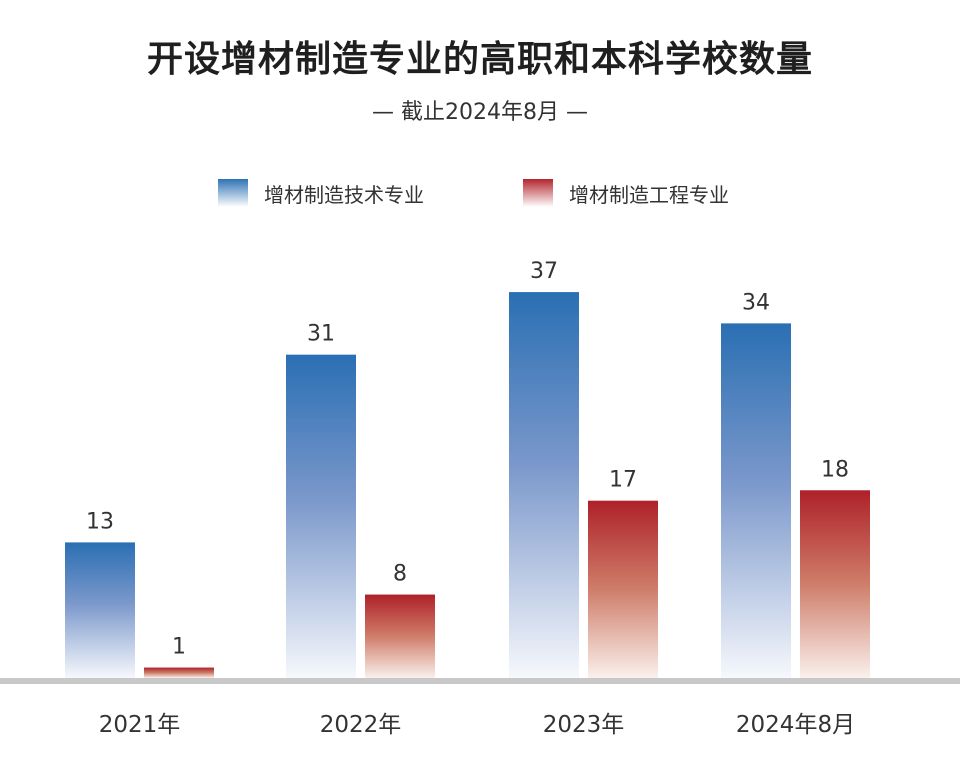 This screenshot has width=960, height=758. What do you see at coordinates (100, 521) in the screenshot?
I see `data-label-technology-1: 13` at bounding box center [100, 521].